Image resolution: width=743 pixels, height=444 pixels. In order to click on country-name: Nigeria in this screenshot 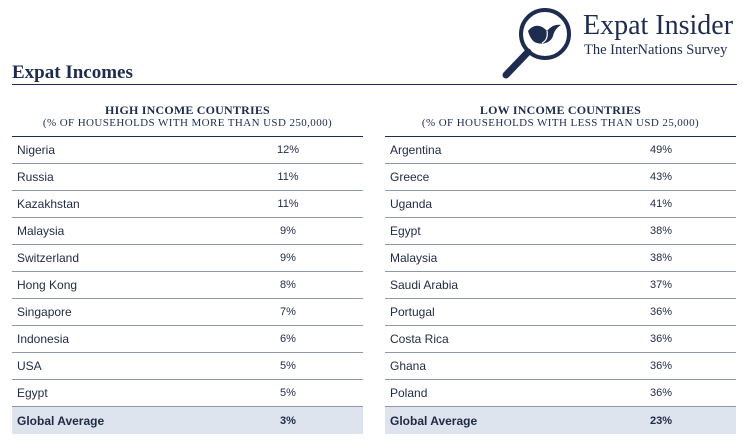, I will do `click(36, 150)`.